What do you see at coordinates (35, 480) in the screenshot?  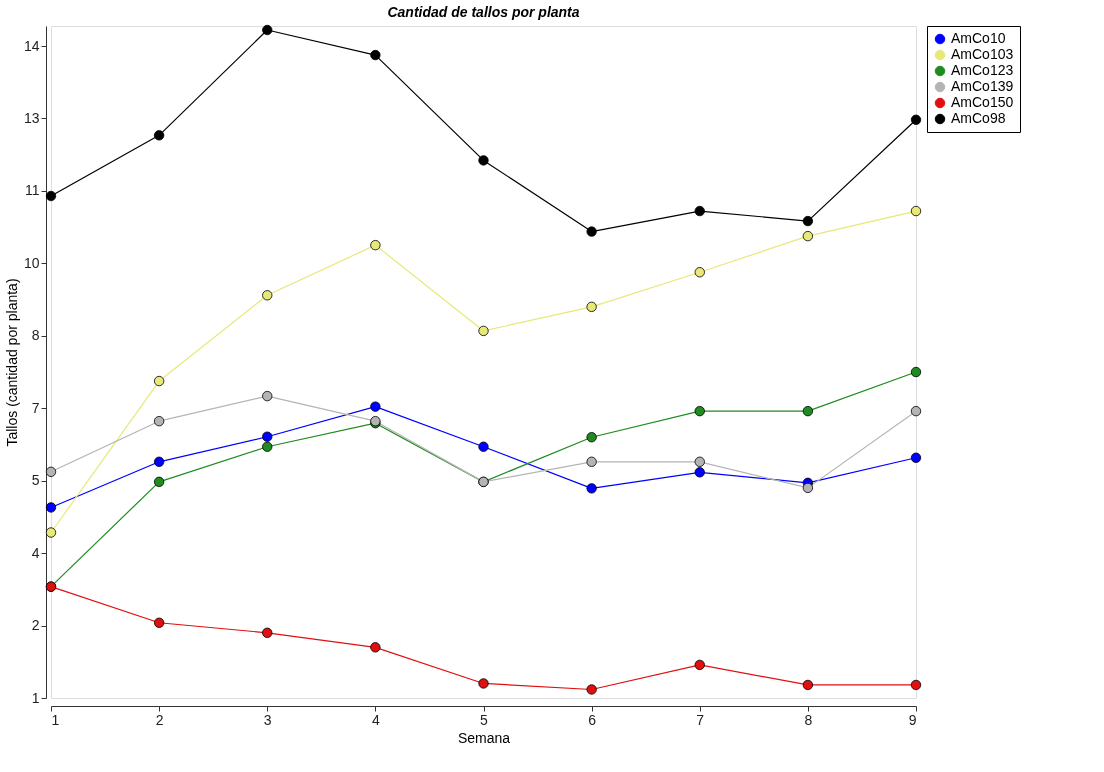 I see `y-tick-label: 5` at bounding box center [35, 480].